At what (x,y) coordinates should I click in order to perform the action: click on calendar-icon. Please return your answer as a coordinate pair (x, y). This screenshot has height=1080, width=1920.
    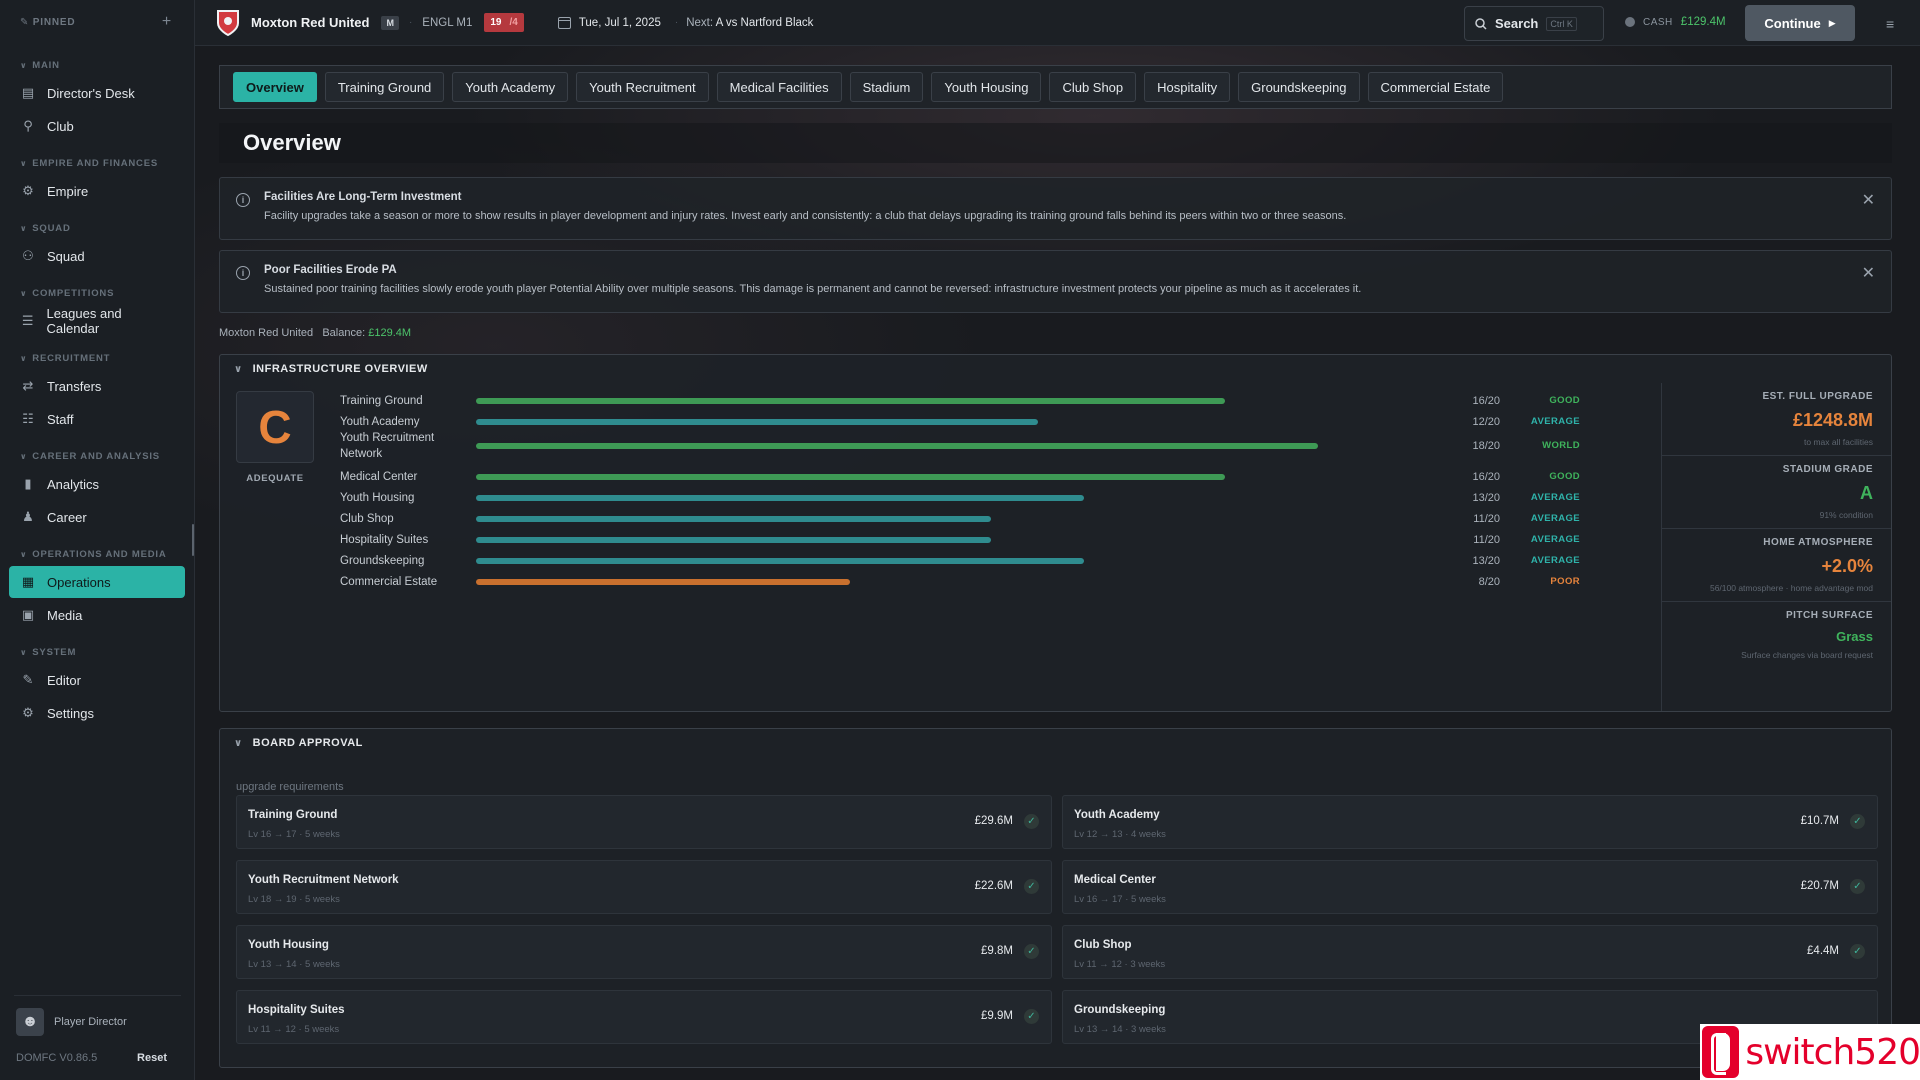
    Looking at the image, I should click on (564, 22).